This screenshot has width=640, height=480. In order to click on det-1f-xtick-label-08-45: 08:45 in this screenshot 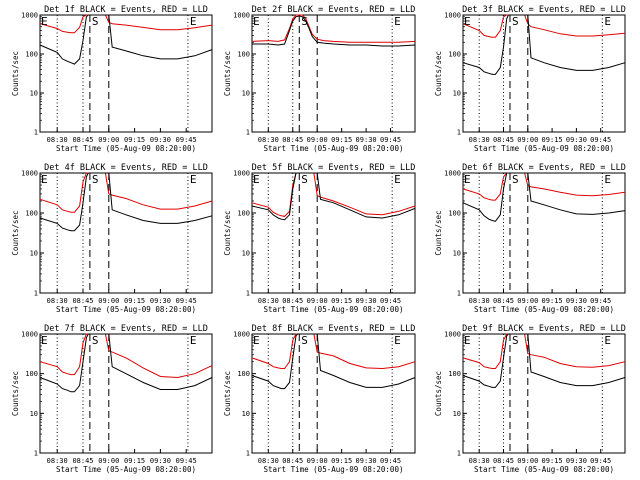, I will do `click(82, 140)`.